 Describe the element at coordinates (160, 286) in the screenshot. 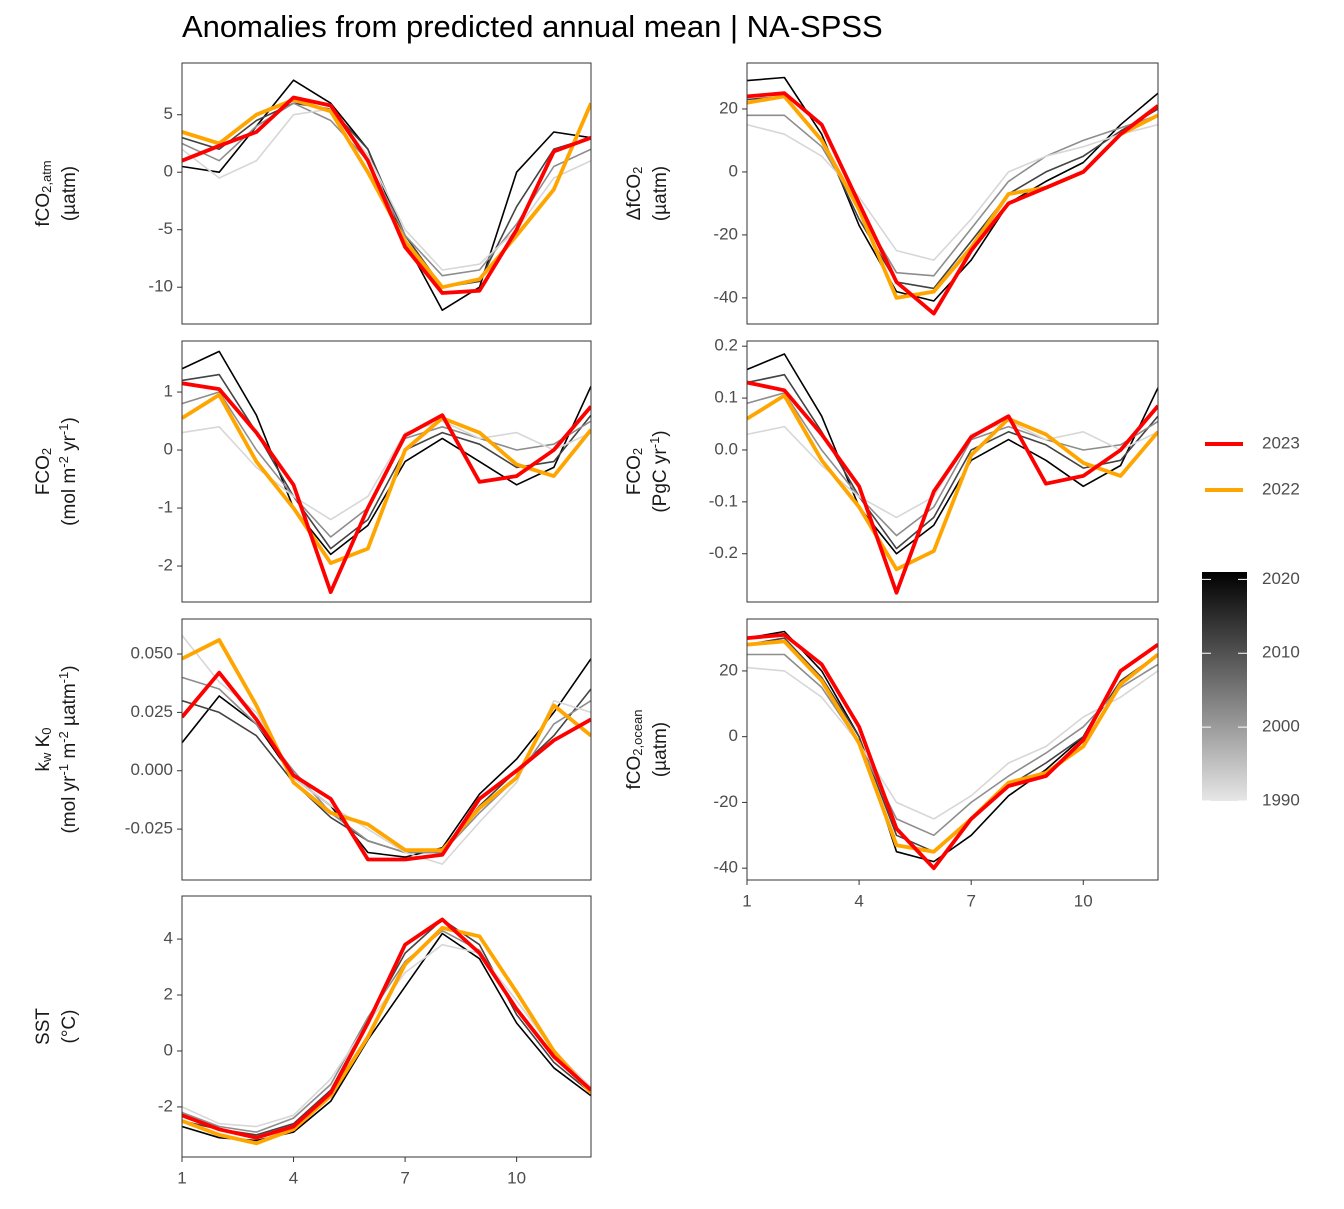

I see `y-tick-label: -10` at that location.